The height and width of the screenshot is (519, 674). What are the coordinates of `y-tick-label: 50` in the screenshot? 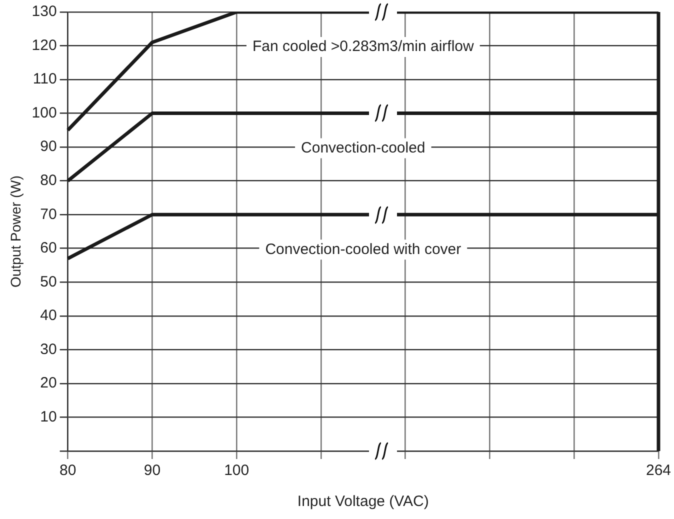 It's located at (48, 281).